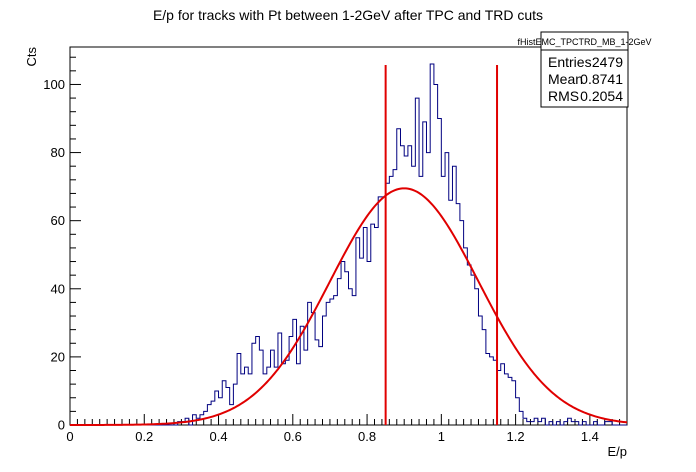 Image resolution: width=696 pixels, height=472 pixels. What do you see at coordinates (144, 436) in the screenshot?
I see `x-tick-label: 0.2` at bounding box center [144, 436].